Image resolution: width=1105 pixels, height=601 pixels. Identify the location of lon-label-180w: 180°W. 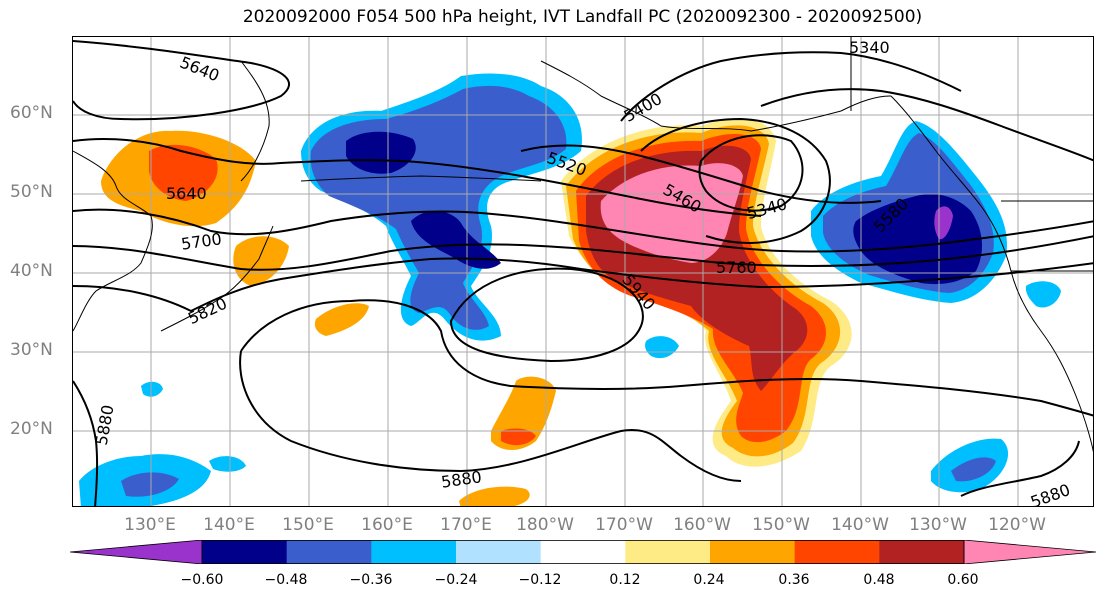
(545, 525).